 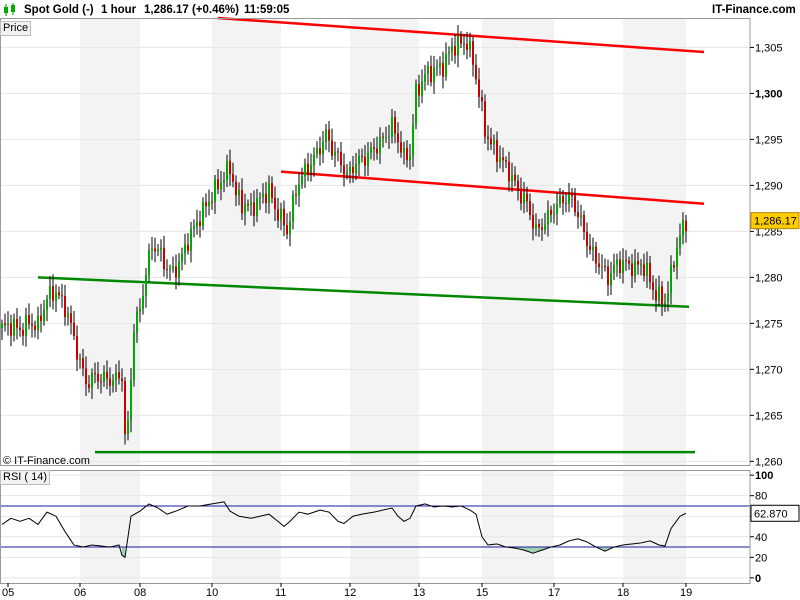 I want to click on last-price-label: 1,286.17, so click(x=775, y=222).